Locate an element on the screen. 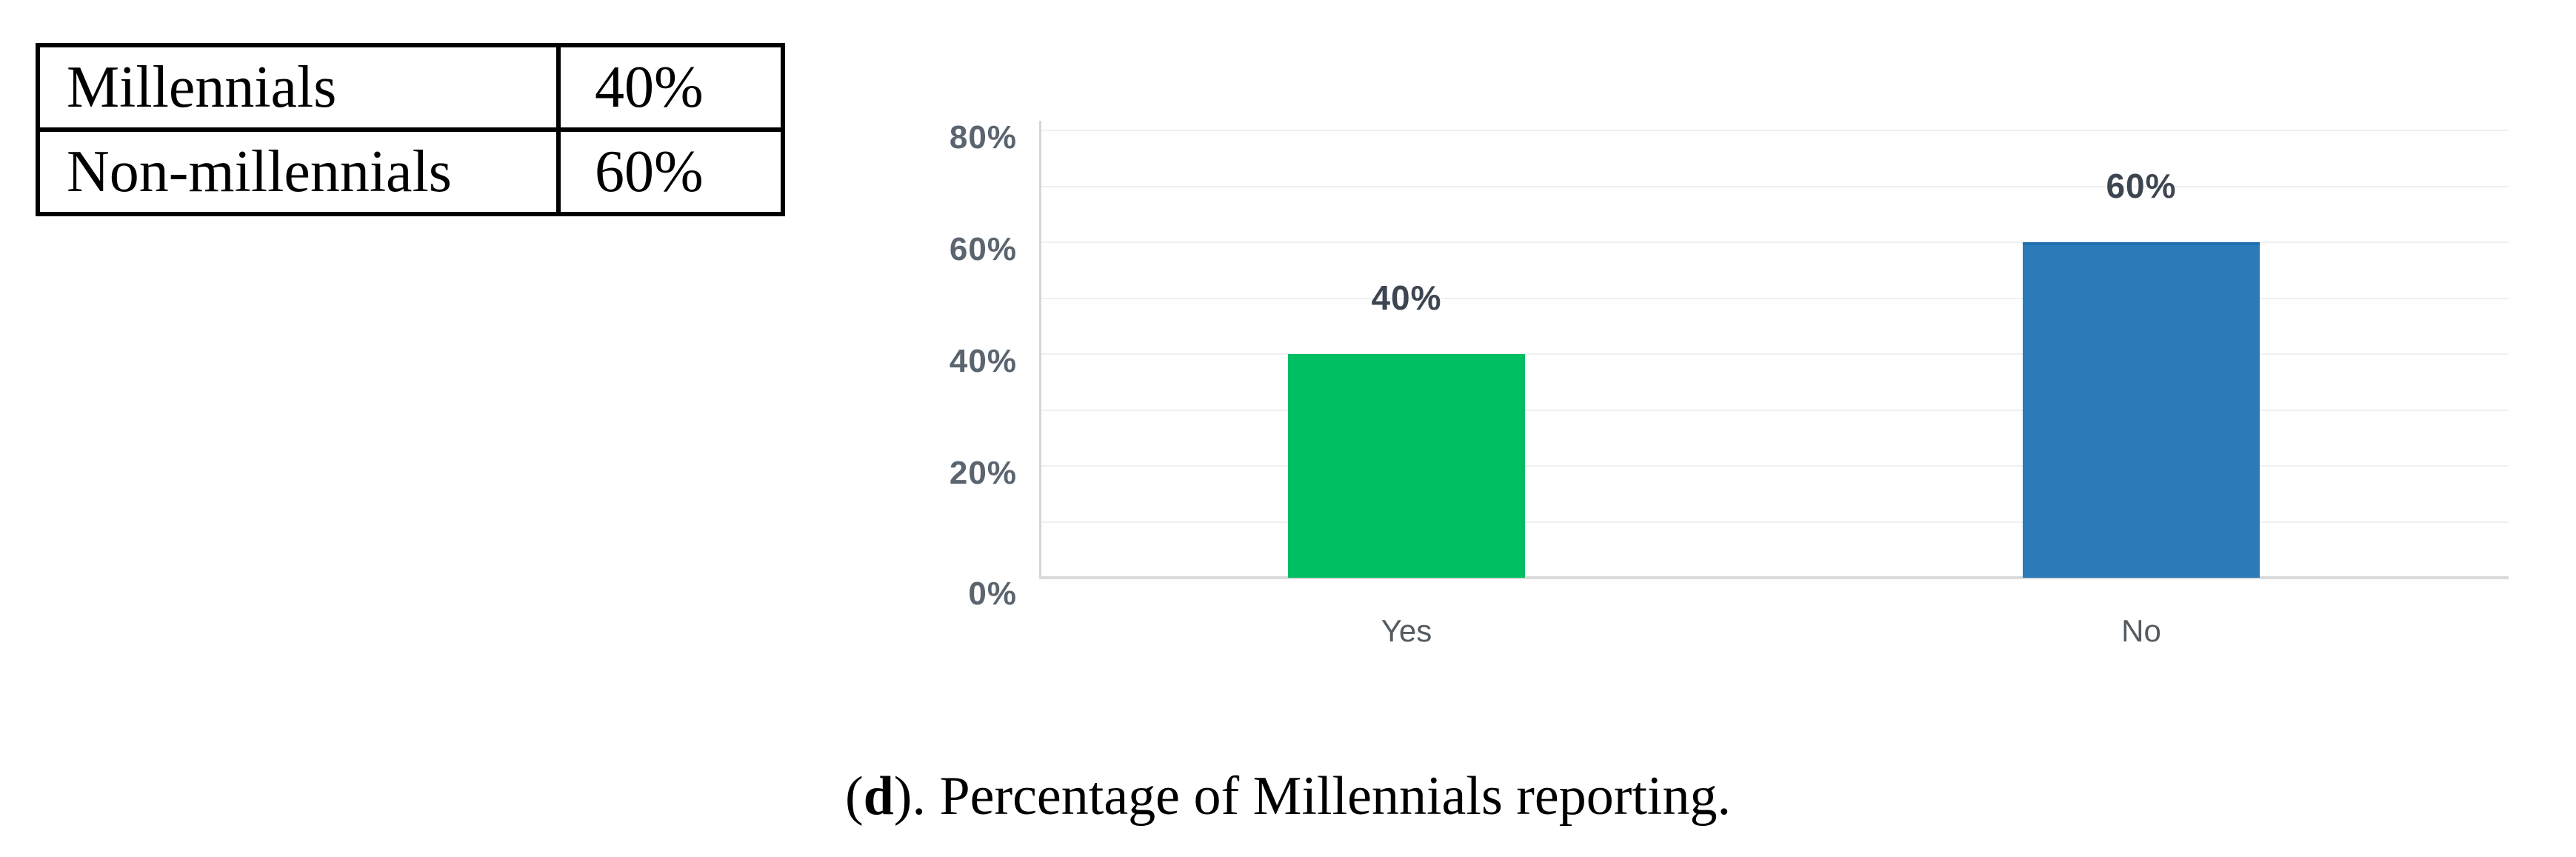 Image resolution: width=2576 pixels, height=857 pixels. summary-table: Millennials 40% Non-millennials 60% is located at coordinates (410, 130).